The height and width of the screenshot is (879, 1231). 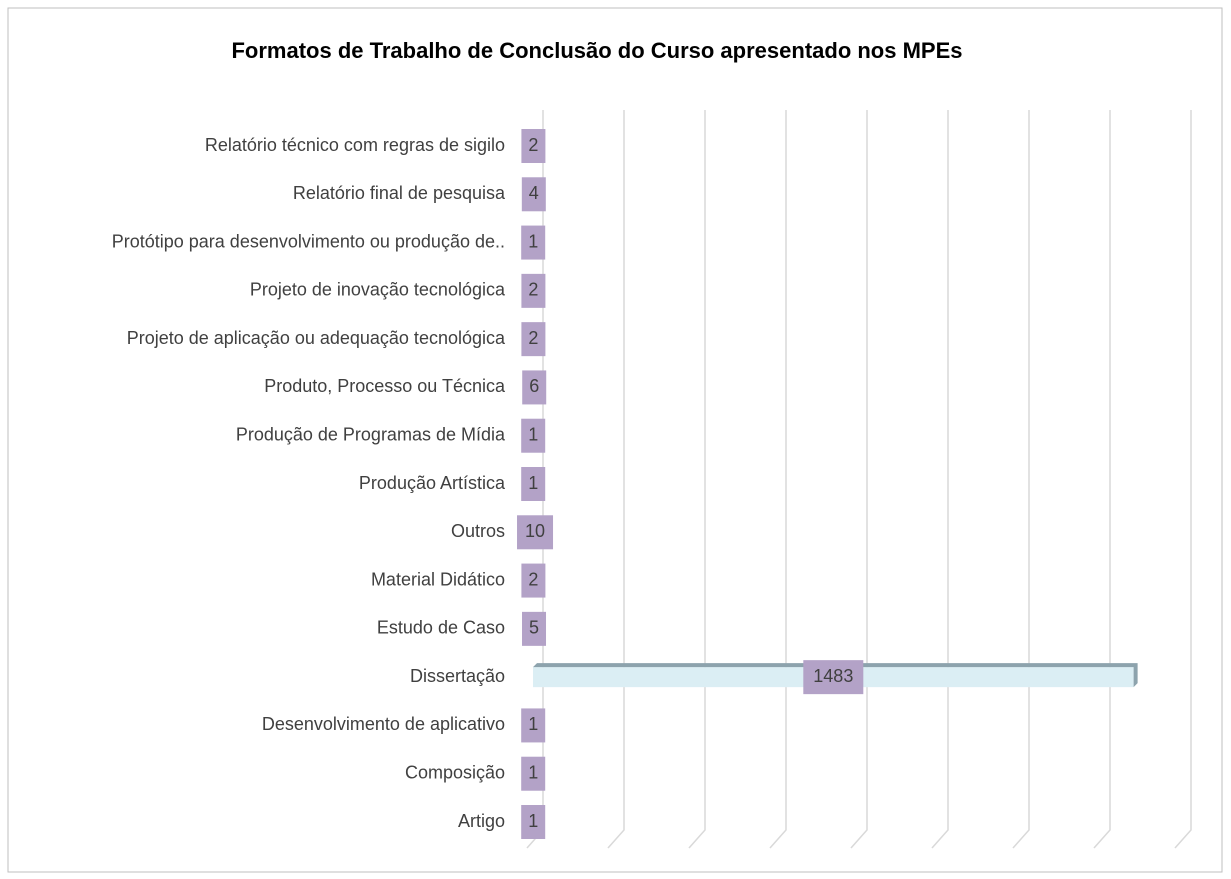 I want to click on y-tick-label: Dissertação, so click(x=457, y=676).